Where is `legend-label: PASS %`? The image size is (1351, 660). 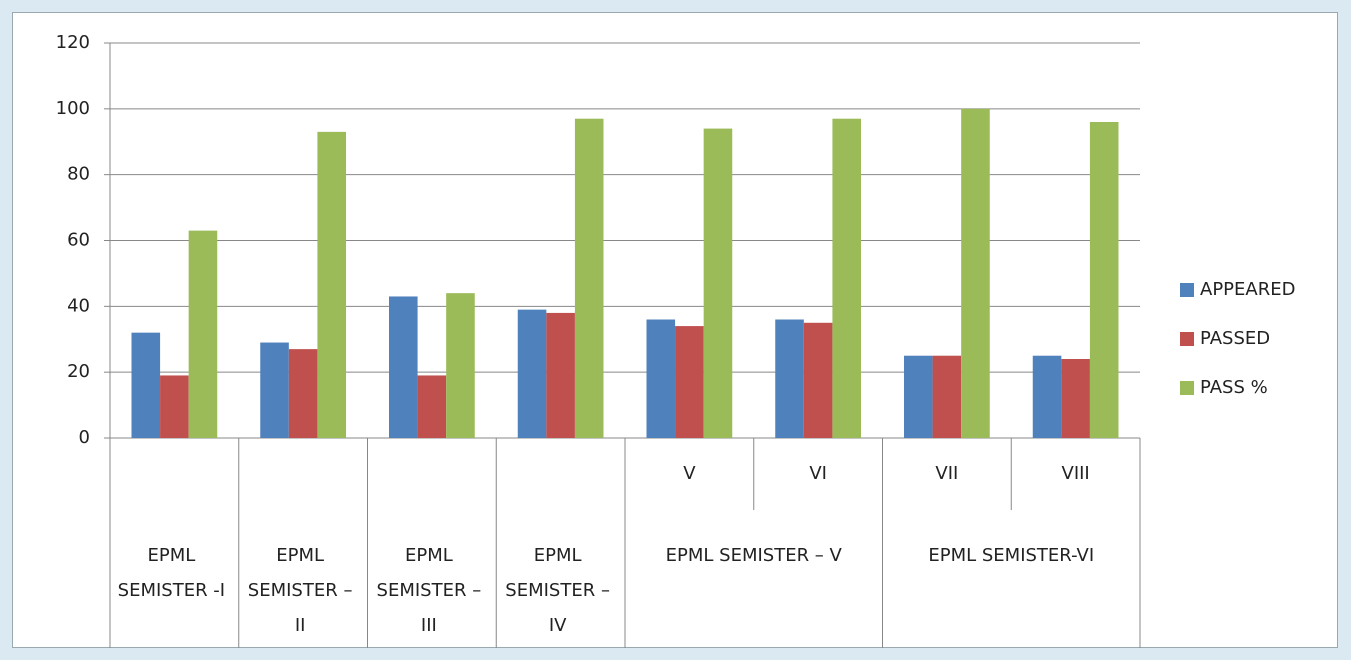 legend-label: PASS % is located at coordinates (1234, 387).